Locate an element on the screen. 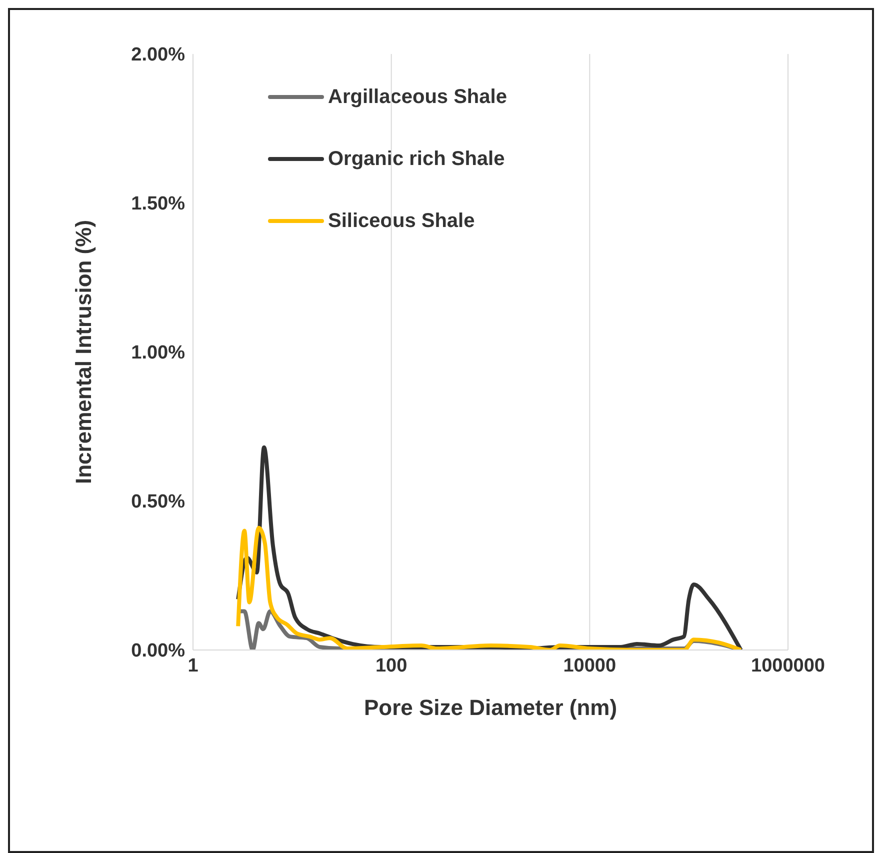 Image resolution: width=882 pixels, height=853 pixels. x-tick-label: 100 is located at coordinates (391, 665).